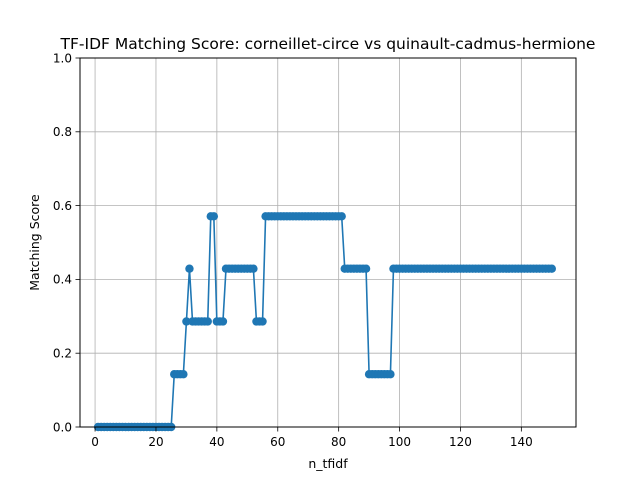 This screenshot has width=640, height=480. Describe the element at coordinates (62, 132) in the screenshot. I see `y-tick-label: 0.8` at that location.